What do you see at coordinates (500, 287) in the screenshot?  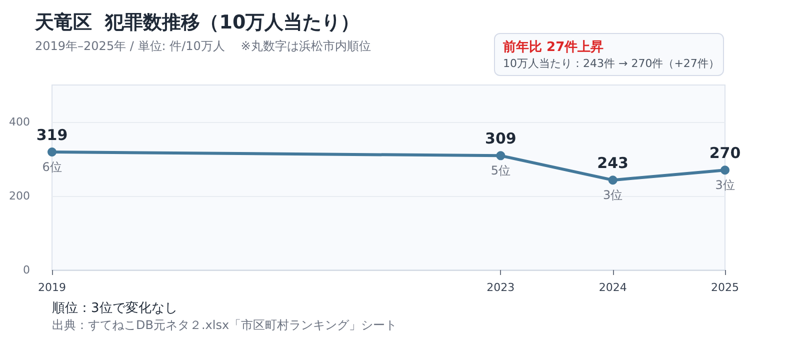 I see `x-tick-label: 2023` at bounding box center [500, 287].